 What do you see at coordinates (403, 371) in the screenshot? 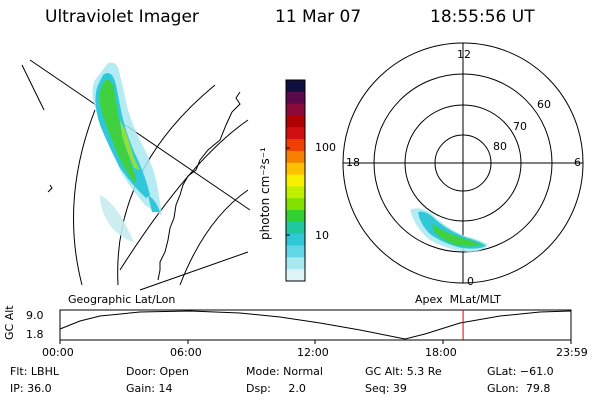
I see `gc-alt-info: GC Alt: 5.3 Re` at bounding box center [403, 371].